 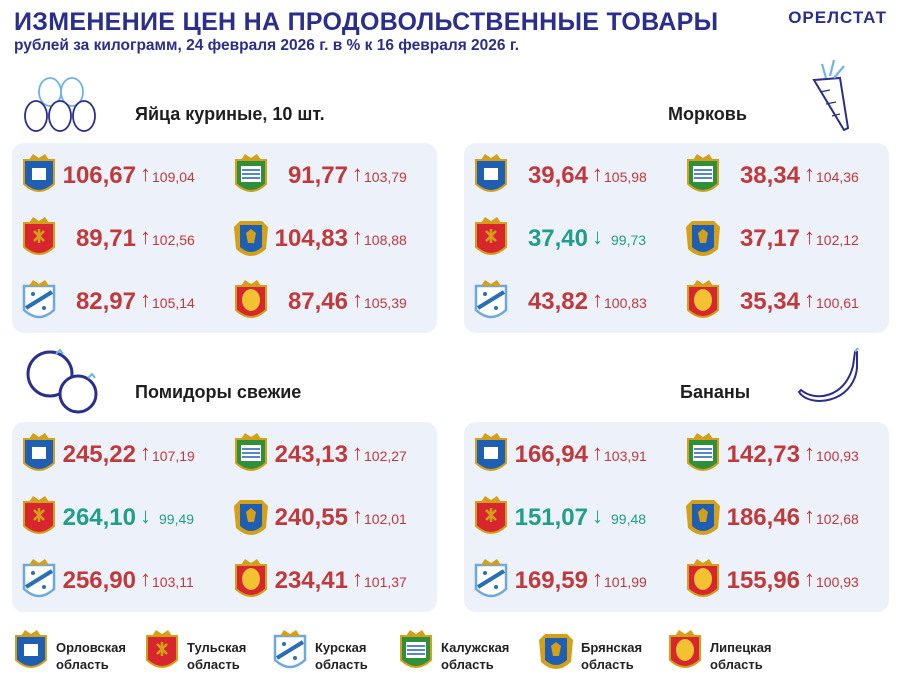 What do you see at coordinates (707, 114) in the screenshot?
I see `section-title-carrot: Морковь` at bounding box center [707, 114].